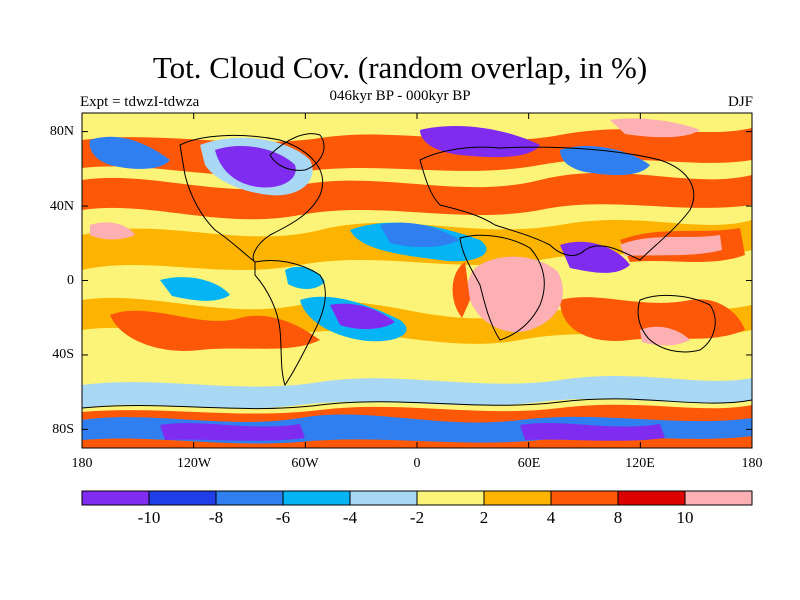  What do you see at coordinates (216, 517) in the screenshot?
I see `colorbar-label-2: -8` at bounding box center [216, 517].